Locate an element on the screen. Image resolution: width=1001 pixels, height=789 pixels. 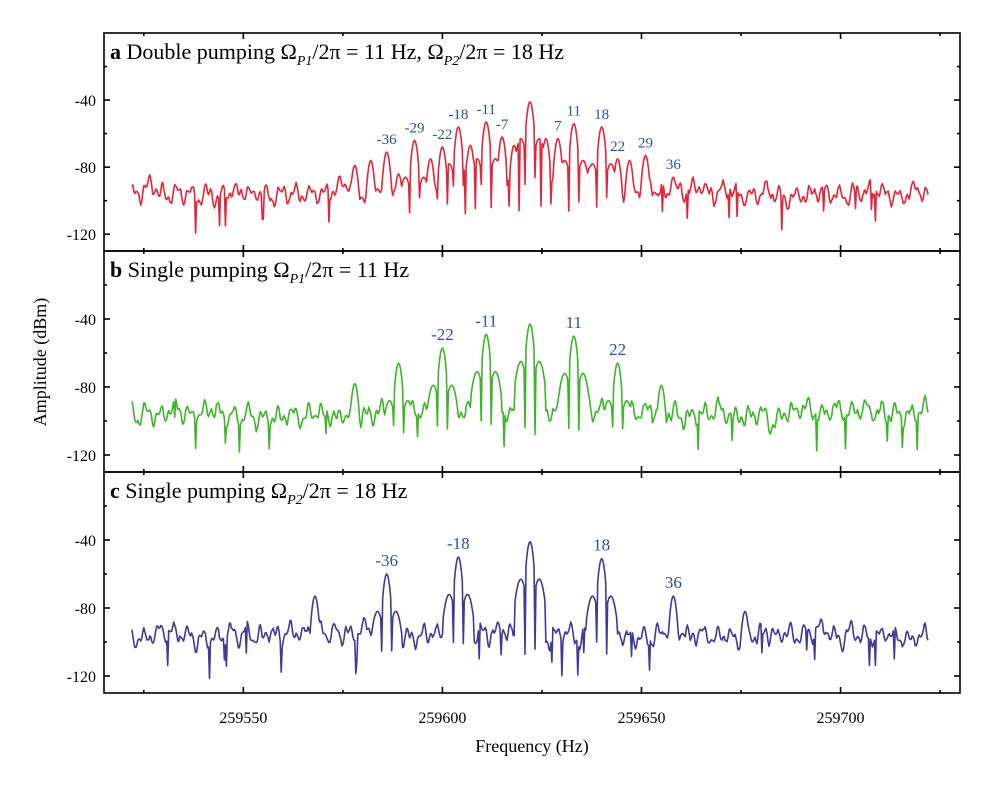
y-axis-label: Amplitude (dBm) is located at coordinates (40, 362).